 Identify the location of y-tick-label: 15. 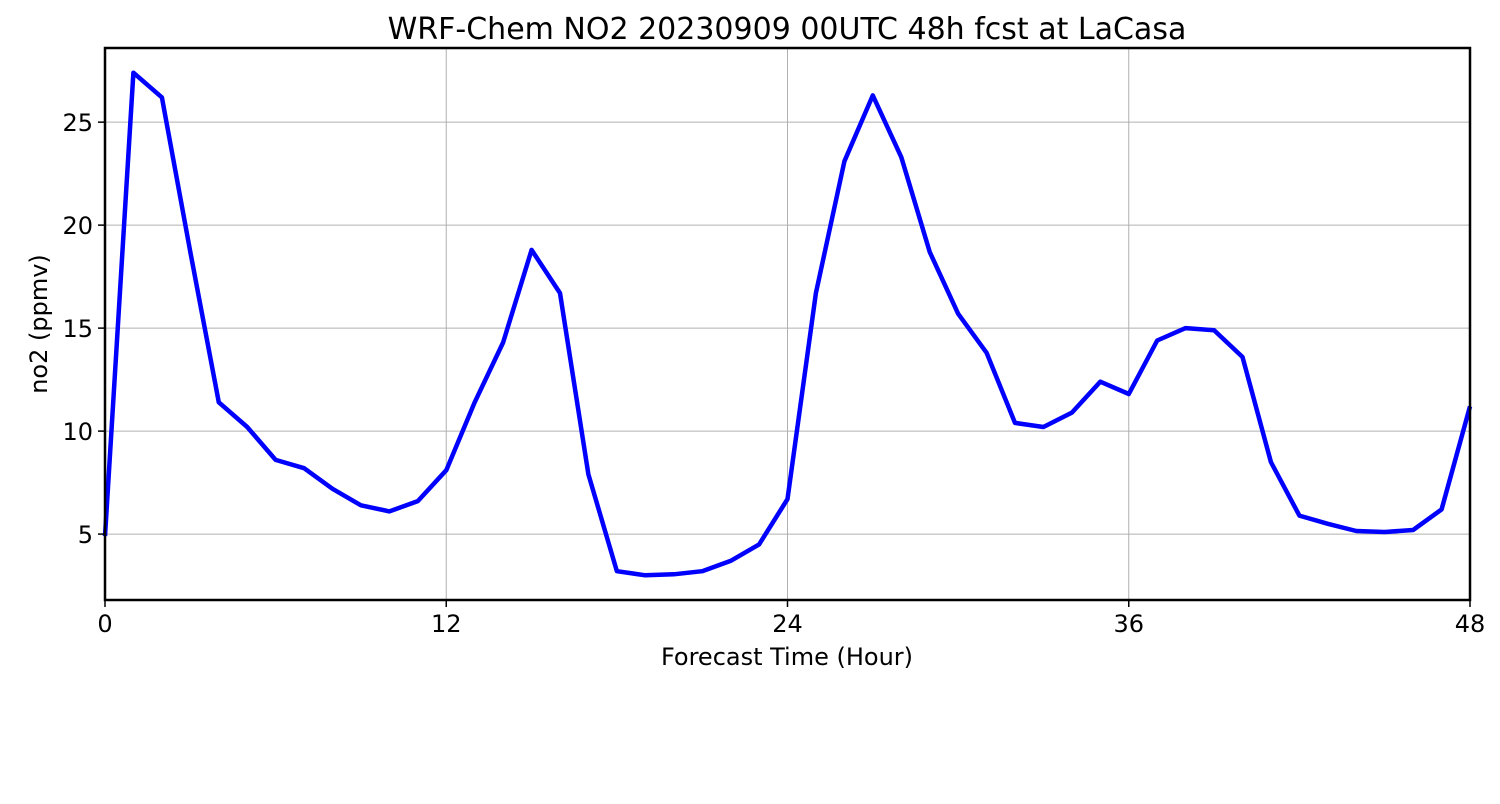
(77, 329).